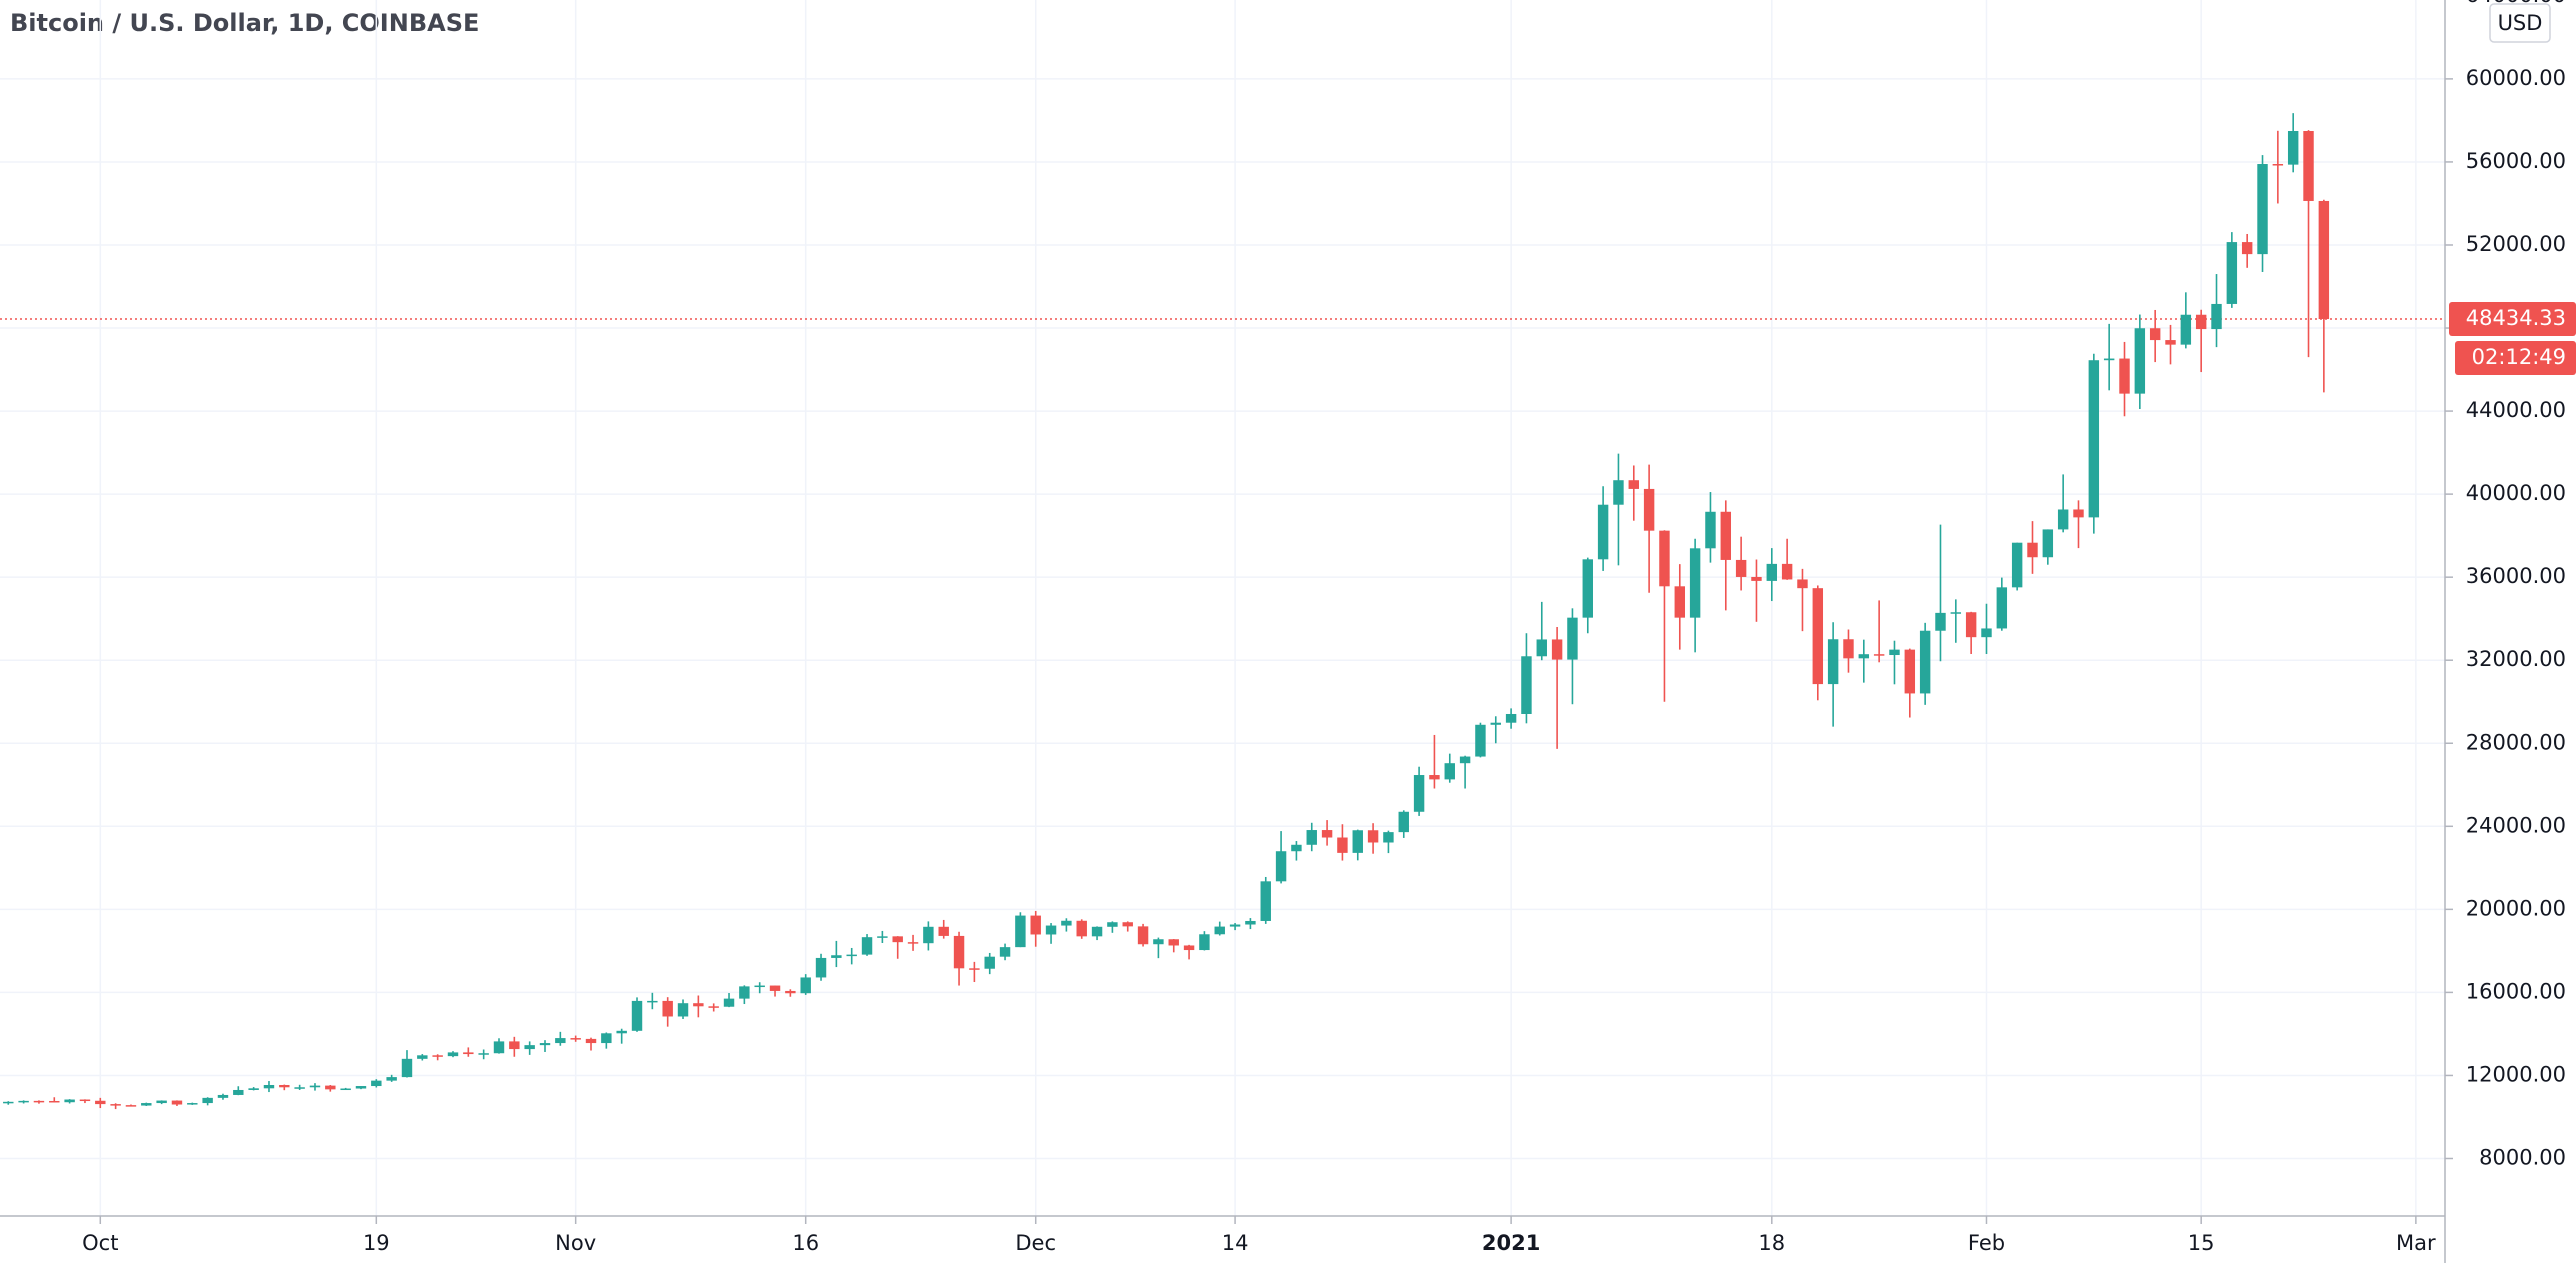 Image resolution: width=2576 pixels, height=1263 pixels. Describe the element at coordinates (2520, 23) in the screenshot. I see `currency-button` at that location.